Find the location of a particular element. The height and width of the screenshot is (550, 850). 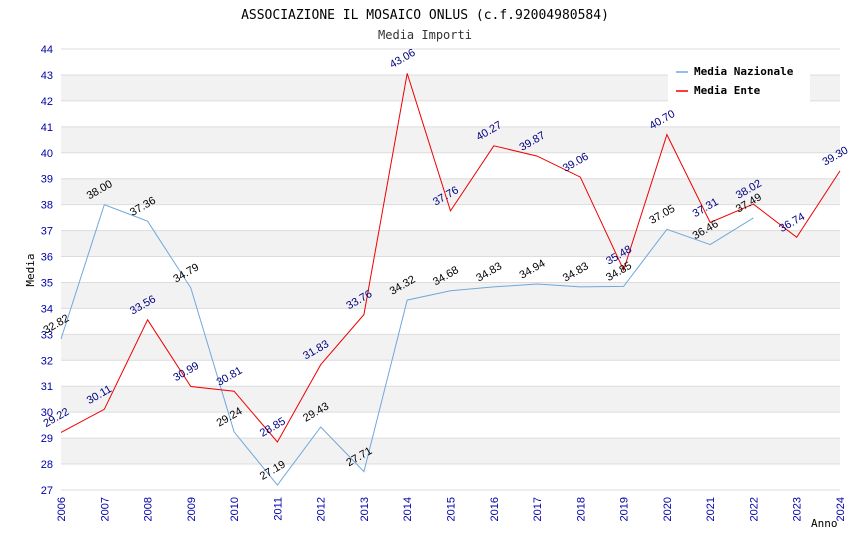

data-label-nazionale: 37.05 is located at coordinates (662, 215).